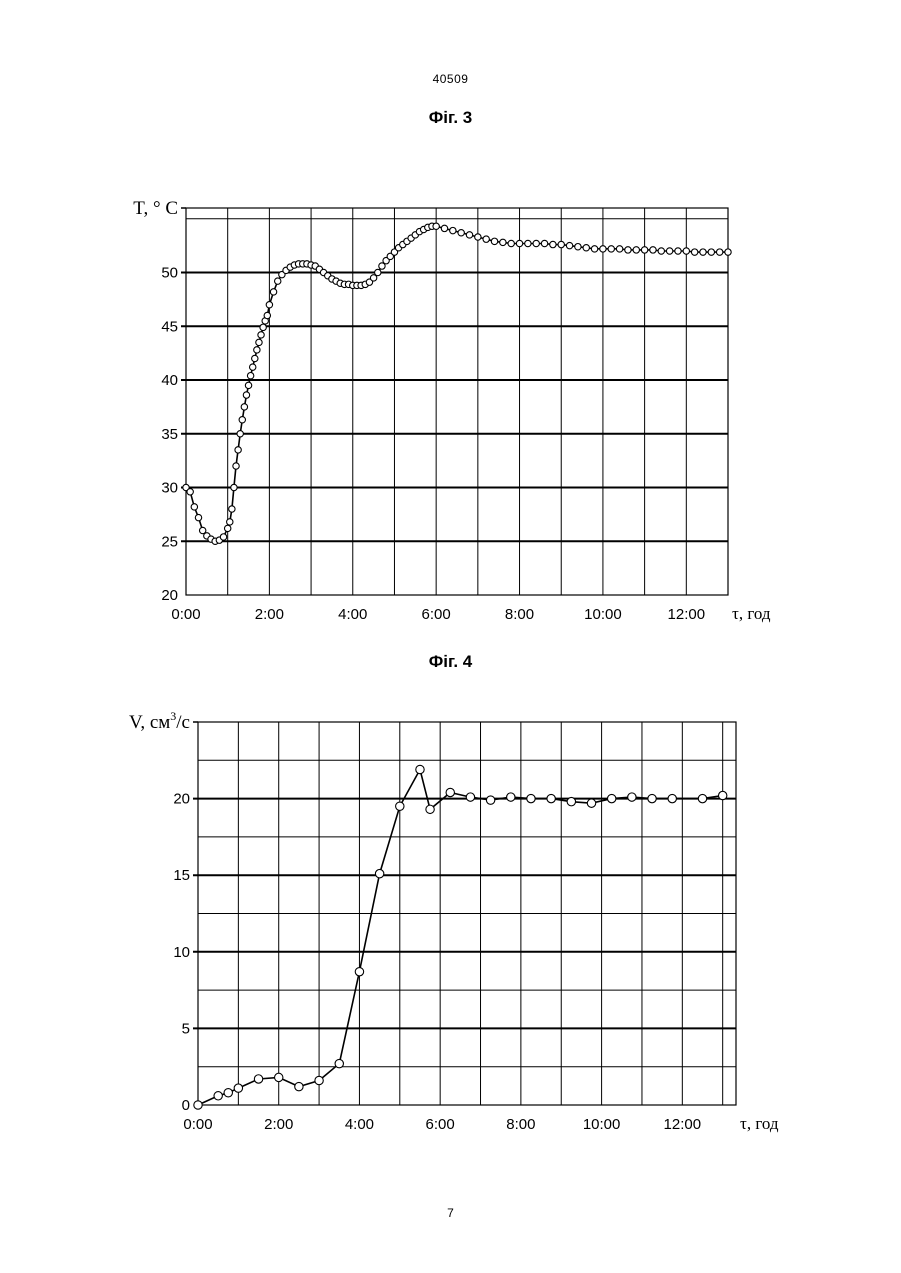  Describe the element at coordinates (450, 1213) in the screenshot. I see `page-number: 7` at that location.